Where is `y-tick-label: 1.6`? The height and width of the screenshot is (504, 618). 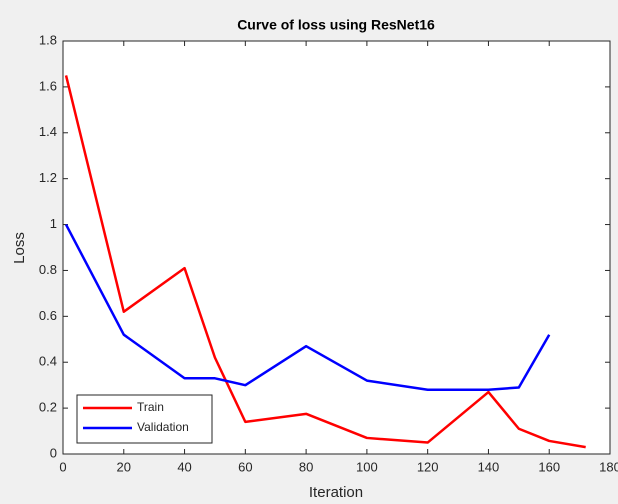 y-tick-label: 1.6 is located at coordinates (48, 85).